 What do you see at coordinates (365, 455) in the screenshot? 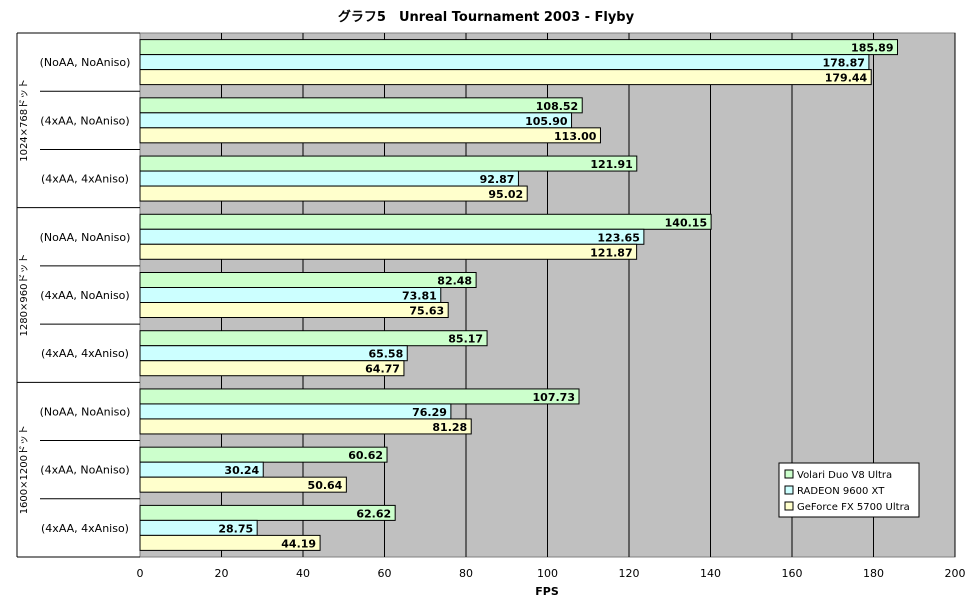
I see `data-label: 60.62` at bounding box center [365, 455].